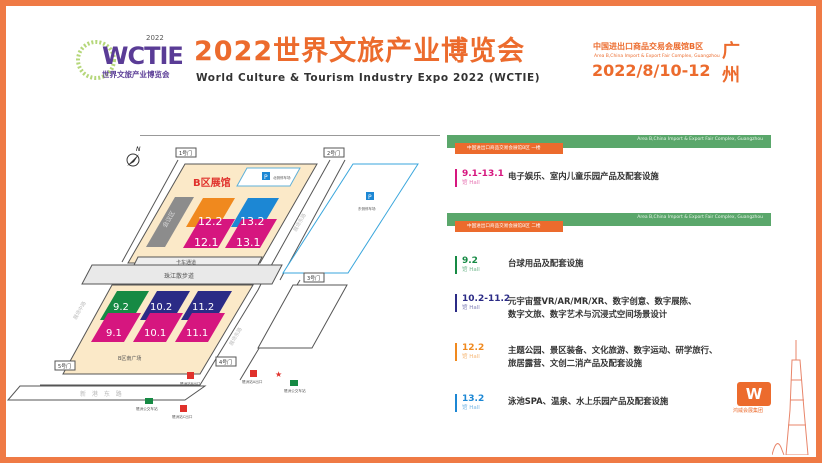  Describe the element at coordinates (731, 63) in the screenshot. I see `city: 广州` at that location.